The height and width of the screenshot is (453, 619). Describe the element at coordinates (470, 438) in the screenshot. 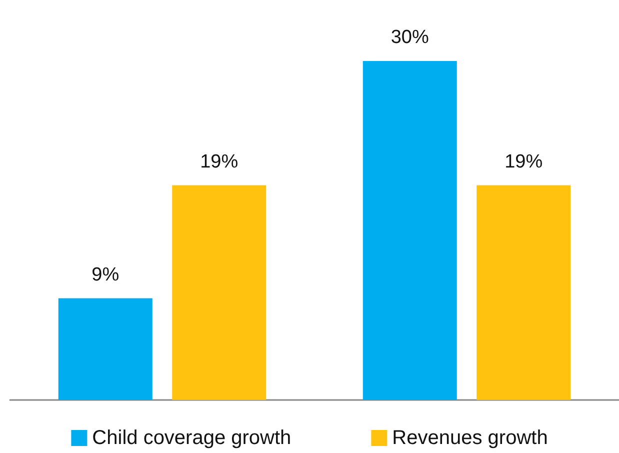

I see `legend-label: Revenues growth` at that location.